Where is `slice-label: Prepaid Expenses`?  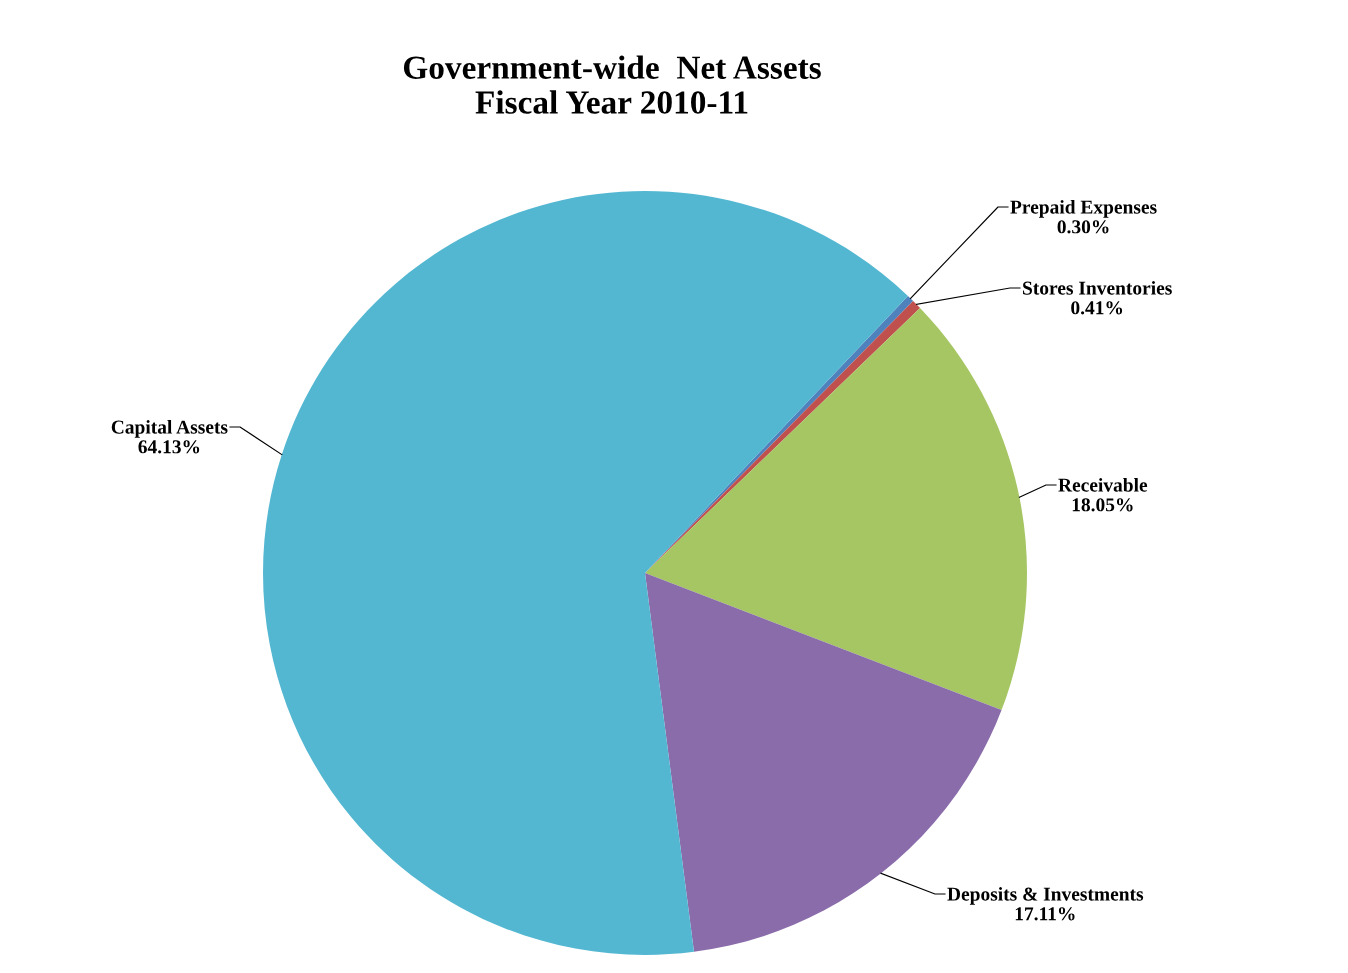
slice-label: Prepaid Expenses is located at coordinates (1083, 209).